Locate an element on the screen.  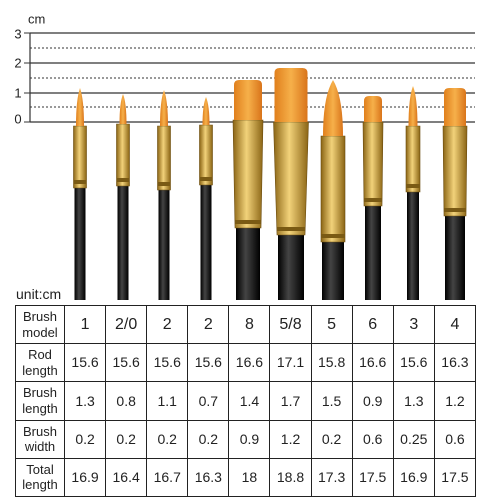
table-cell: 5 is located at coordinates (331, 324).